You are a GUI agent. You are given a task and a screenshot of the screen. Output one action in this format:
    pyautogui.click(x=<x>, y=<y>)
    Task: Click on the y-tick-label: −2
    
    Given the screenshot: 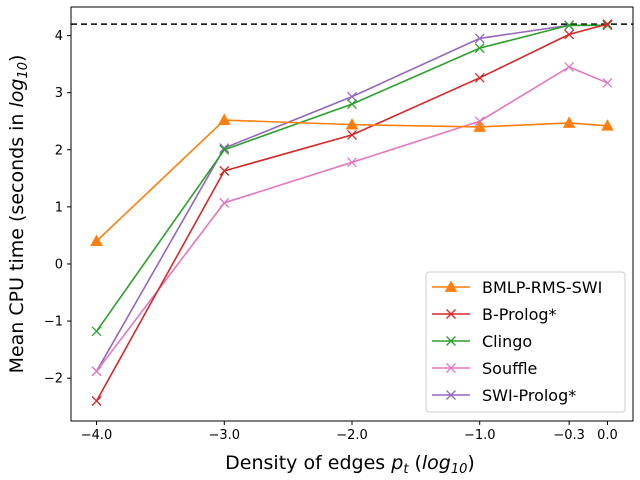 What is the action you would take?
    pyautogui.click(x=53, y=379)
    